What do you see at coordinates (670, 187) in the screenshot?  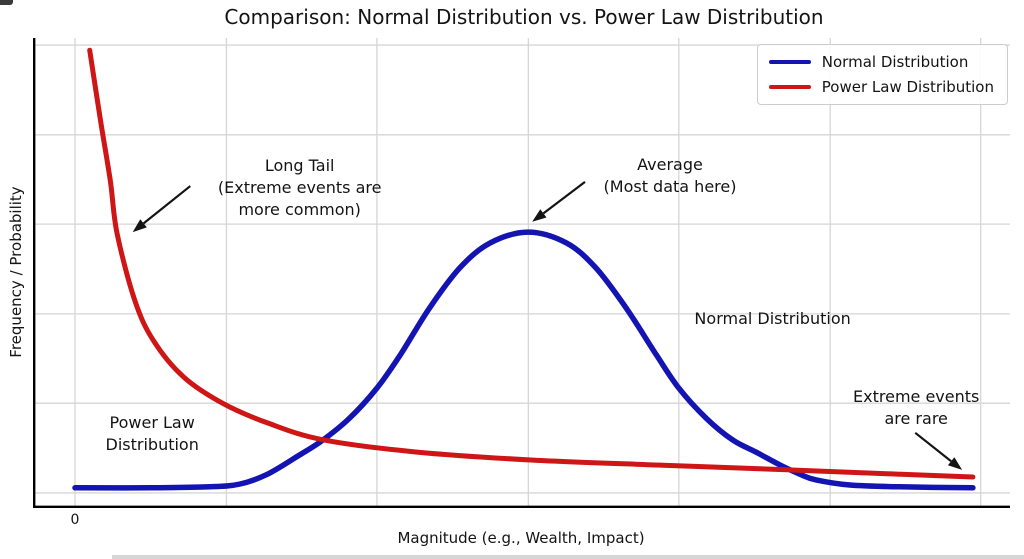 I see `annotation-line: (Most data here)` at bounding box center [670, 187].